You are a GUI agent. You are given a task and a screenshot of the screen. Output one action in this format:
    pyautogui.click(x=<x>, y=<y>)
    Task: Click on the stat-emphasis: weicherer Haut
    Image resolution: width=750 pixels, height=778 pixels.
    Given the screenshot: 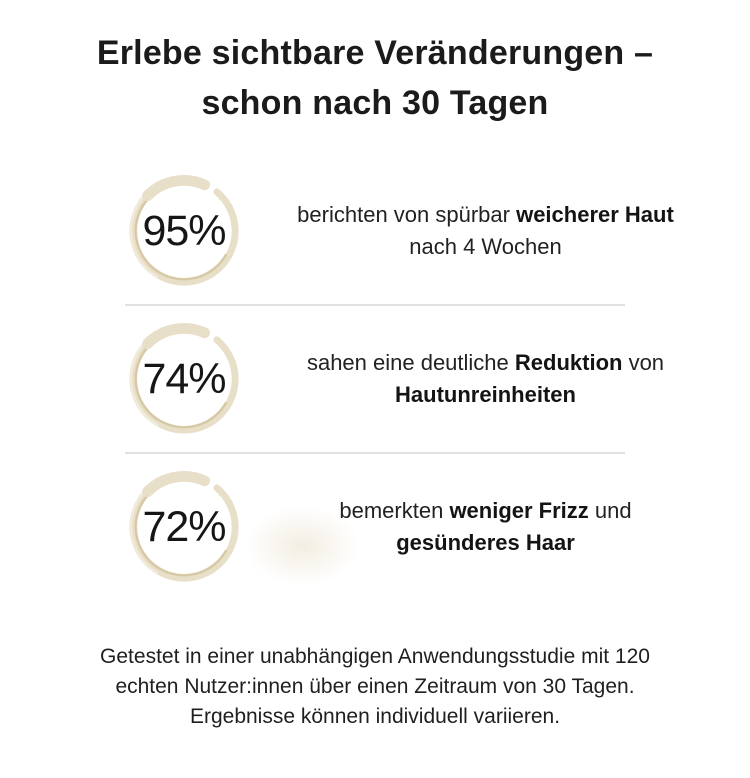 What is the action you would take?
    pyautogui.click(x=595, y=214)
    